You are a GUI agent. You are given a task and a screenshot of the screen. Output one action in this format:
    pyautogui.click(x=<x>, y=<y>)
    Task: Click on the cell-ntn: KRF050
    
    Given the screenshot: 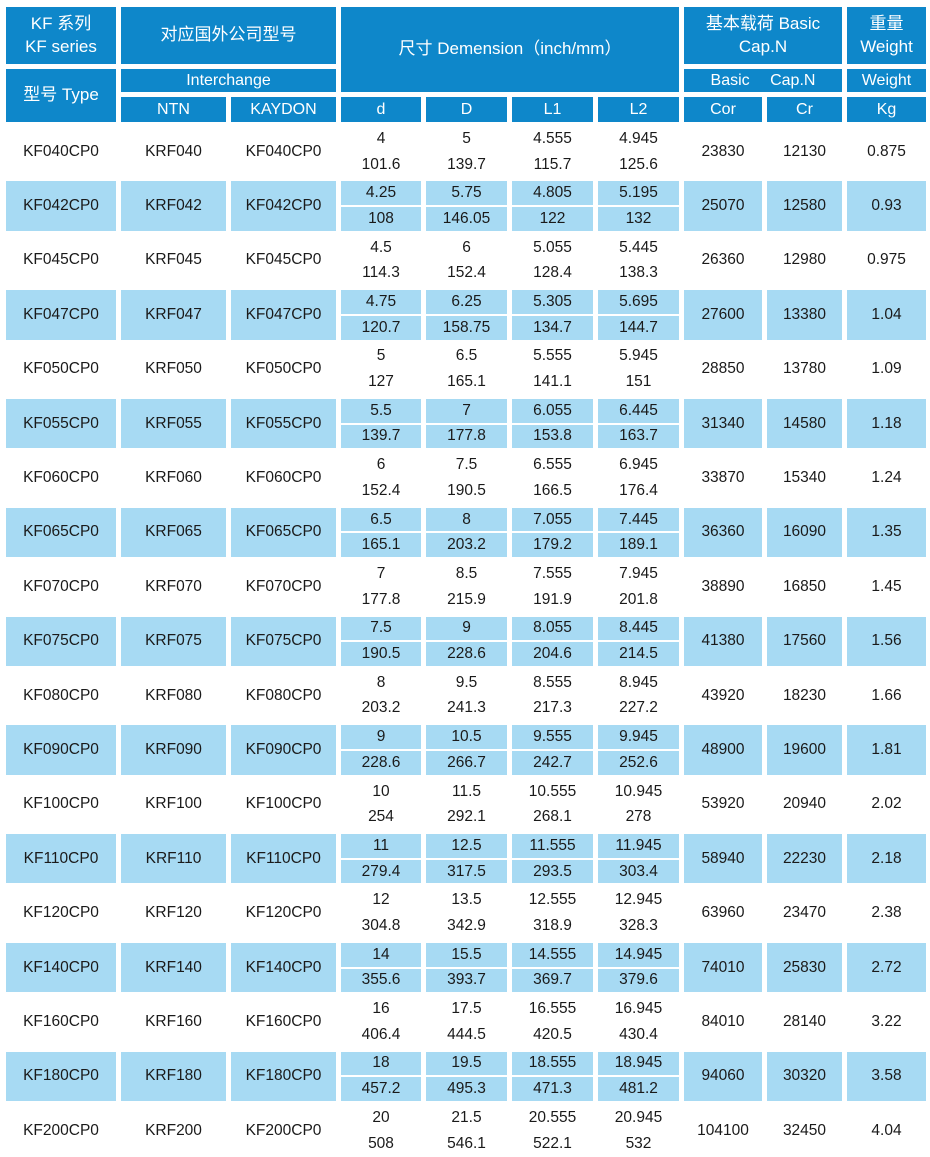 What is the action you would take?
    pyautogui.click(x=173, y=369)
    